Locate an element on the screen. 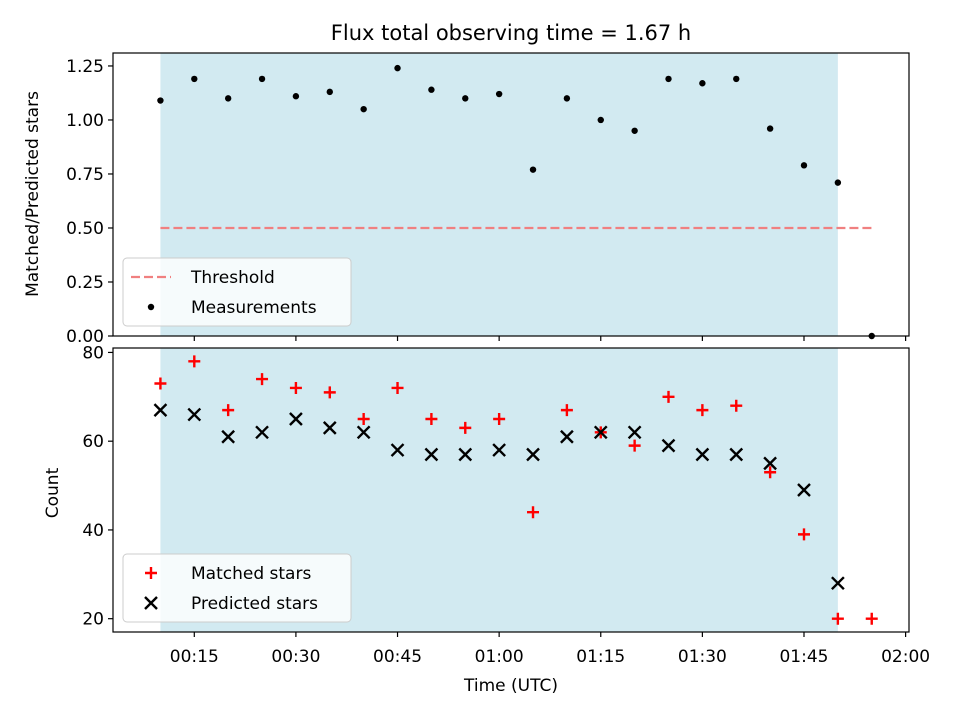 The height and width of the screenshot is (720, 960). y-tick-label: 0.50 is located at coordinates (85, 229).